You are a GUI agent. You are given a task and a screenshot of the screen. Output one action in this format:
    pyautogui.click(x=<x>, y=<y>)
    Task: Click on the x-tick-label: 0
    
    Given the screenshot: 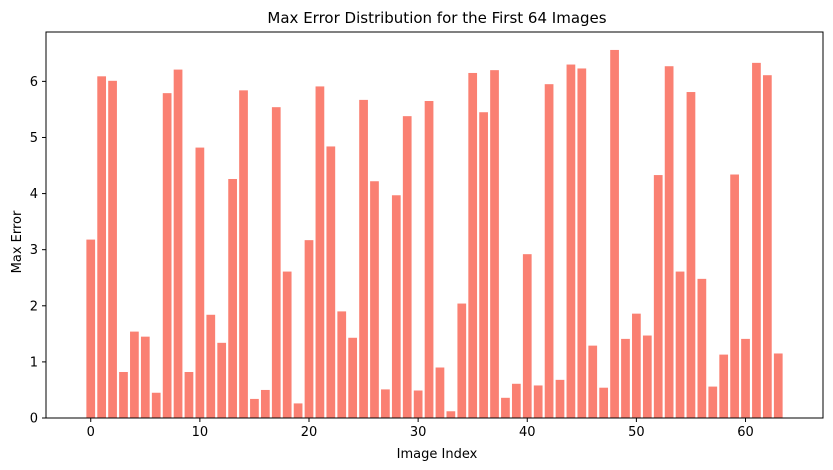 What is the action you would take?
    pyautogui.click(x=91, y=432)
    